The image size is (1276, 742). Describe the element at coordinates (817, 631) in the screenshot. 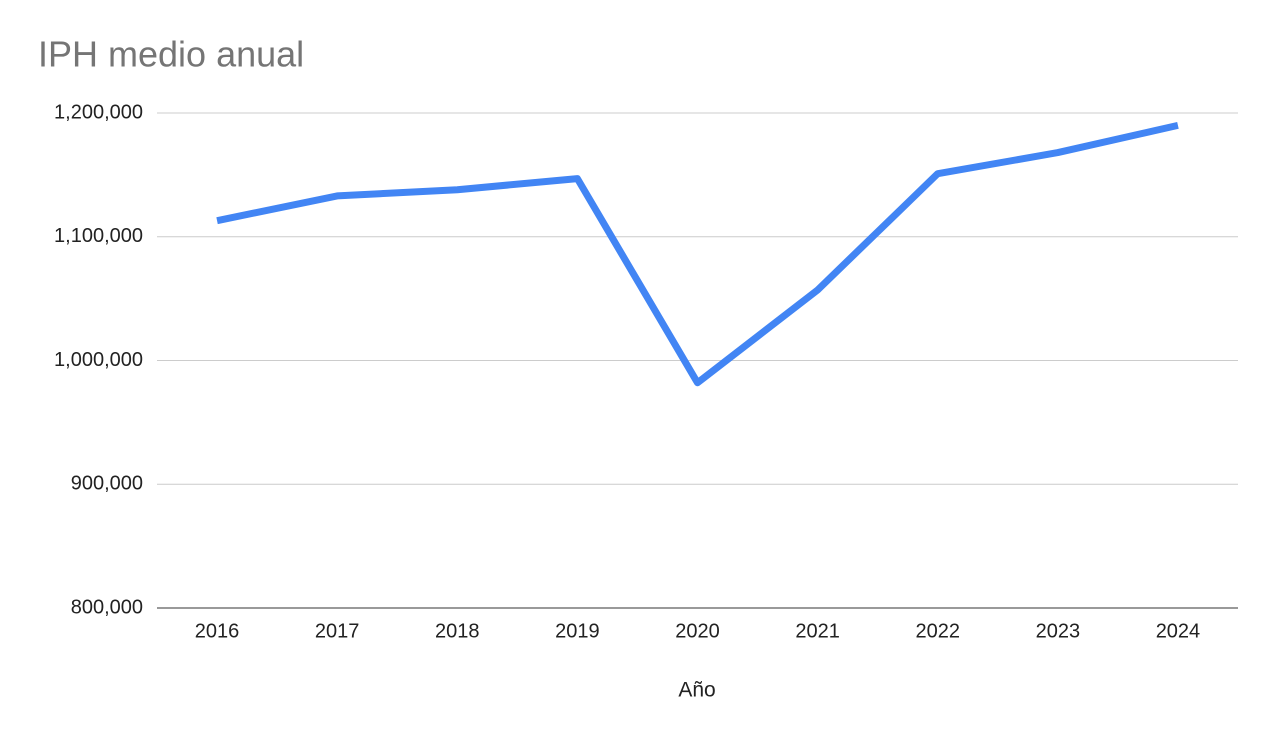

I see `x-tick-label: 2021` at that location.